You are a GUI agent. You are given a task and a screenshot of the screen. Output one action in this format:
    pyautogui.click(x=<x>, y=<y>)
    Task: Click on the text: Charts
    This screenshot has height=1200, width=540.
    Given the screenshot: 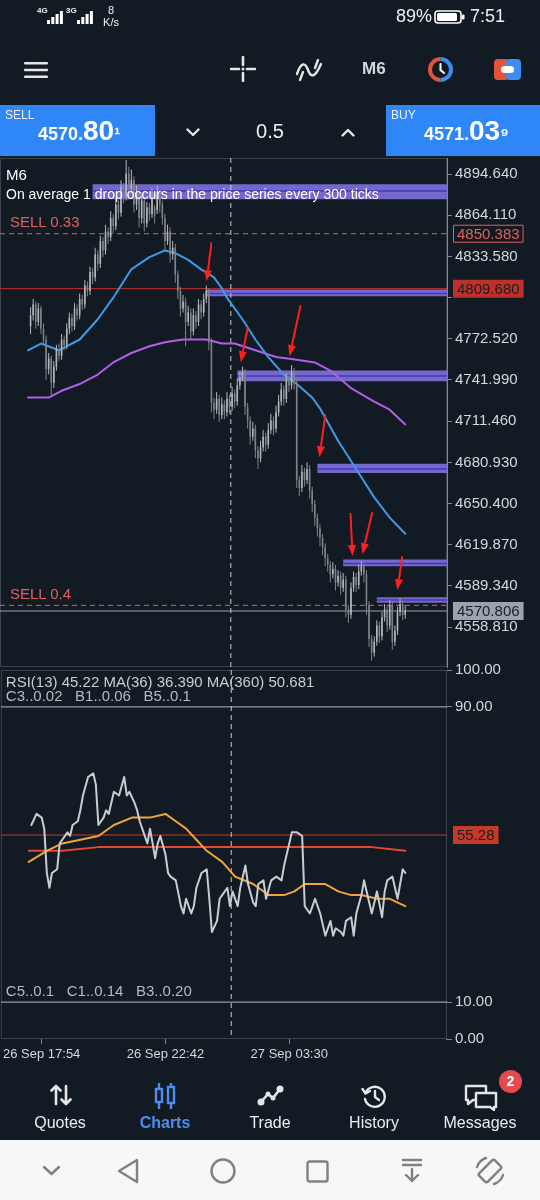 What is the action you would take?
    pyautogui.click(x=165, y=1123)
    